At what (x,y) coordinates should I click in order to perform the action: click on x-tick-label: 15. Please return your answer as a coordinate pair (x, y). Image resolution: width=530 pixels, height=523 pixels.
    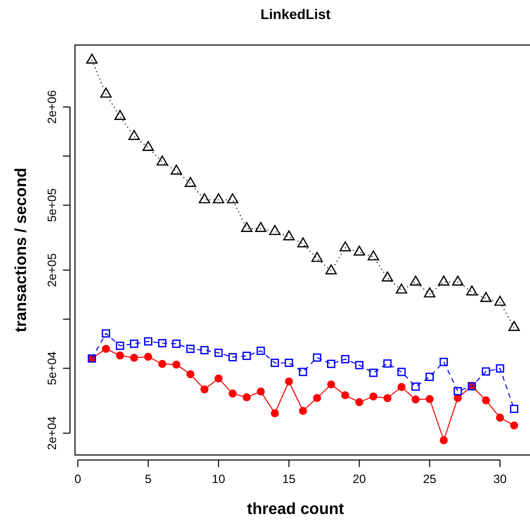
    Looking at the image, I should click on (289, 479).